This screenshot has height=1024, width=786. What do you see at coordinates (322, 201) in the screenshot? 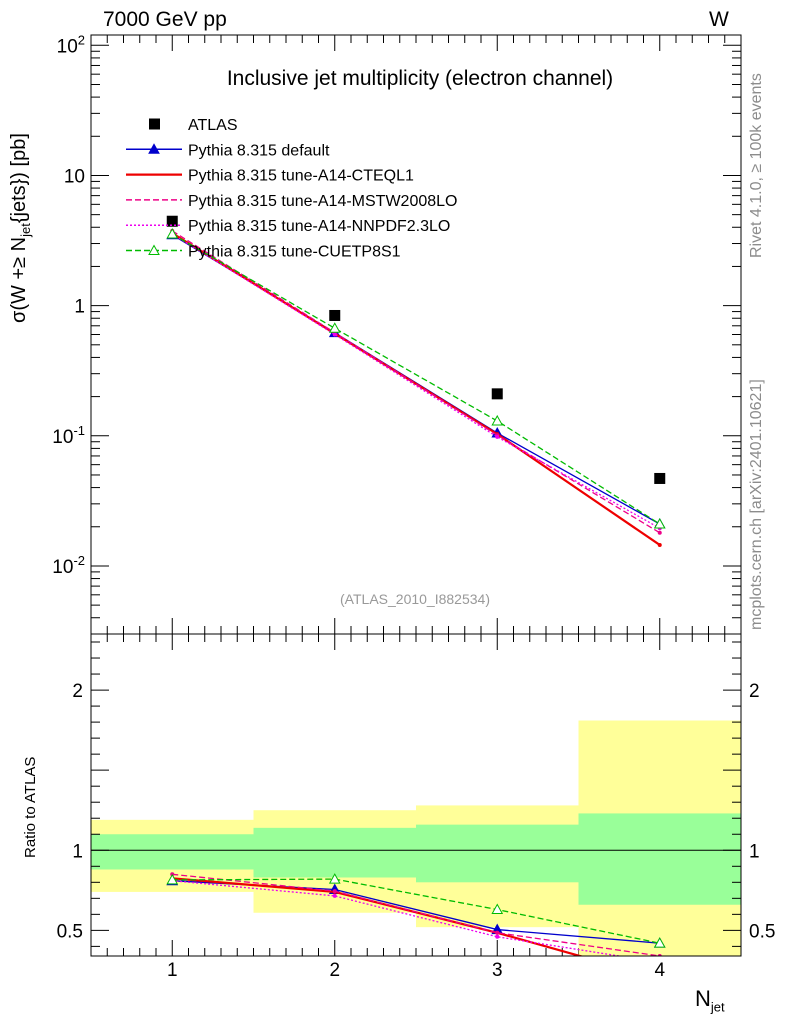
I see `legend-label-3: Pythia 8.315 tune-A14-MSTW2008LO` at bounding box center [322, 201].